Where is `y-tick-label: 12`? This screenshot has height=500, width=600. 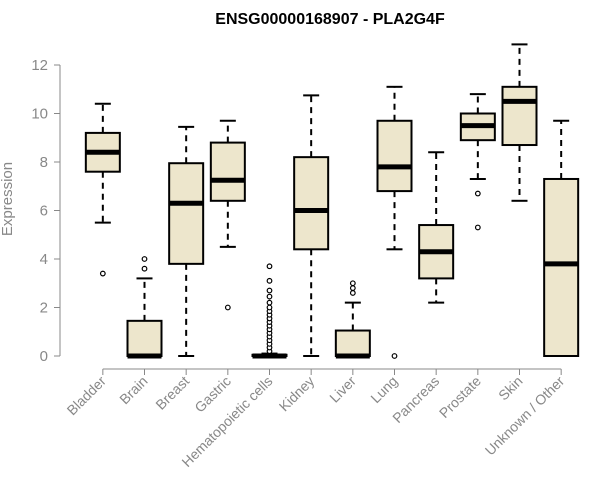
y-tick-label: 12 is located at coordinates (39, 65).